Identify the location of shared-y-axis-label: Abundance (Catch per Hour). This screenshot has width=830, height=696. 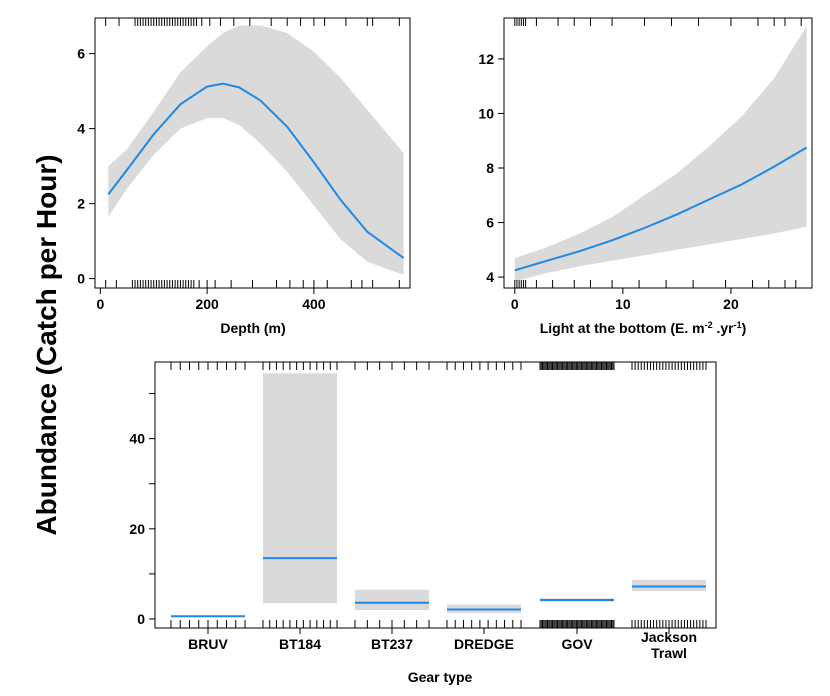
(46, 344).